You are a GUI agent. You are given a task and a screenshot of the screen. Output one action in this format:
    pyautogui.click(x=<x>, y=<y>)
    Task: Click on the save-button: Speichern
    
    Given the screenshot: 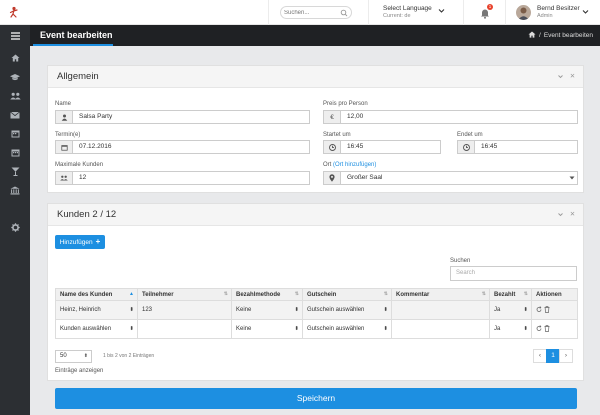 What is the action you would take?
    pyautogui.click(x=316, y=398)
    